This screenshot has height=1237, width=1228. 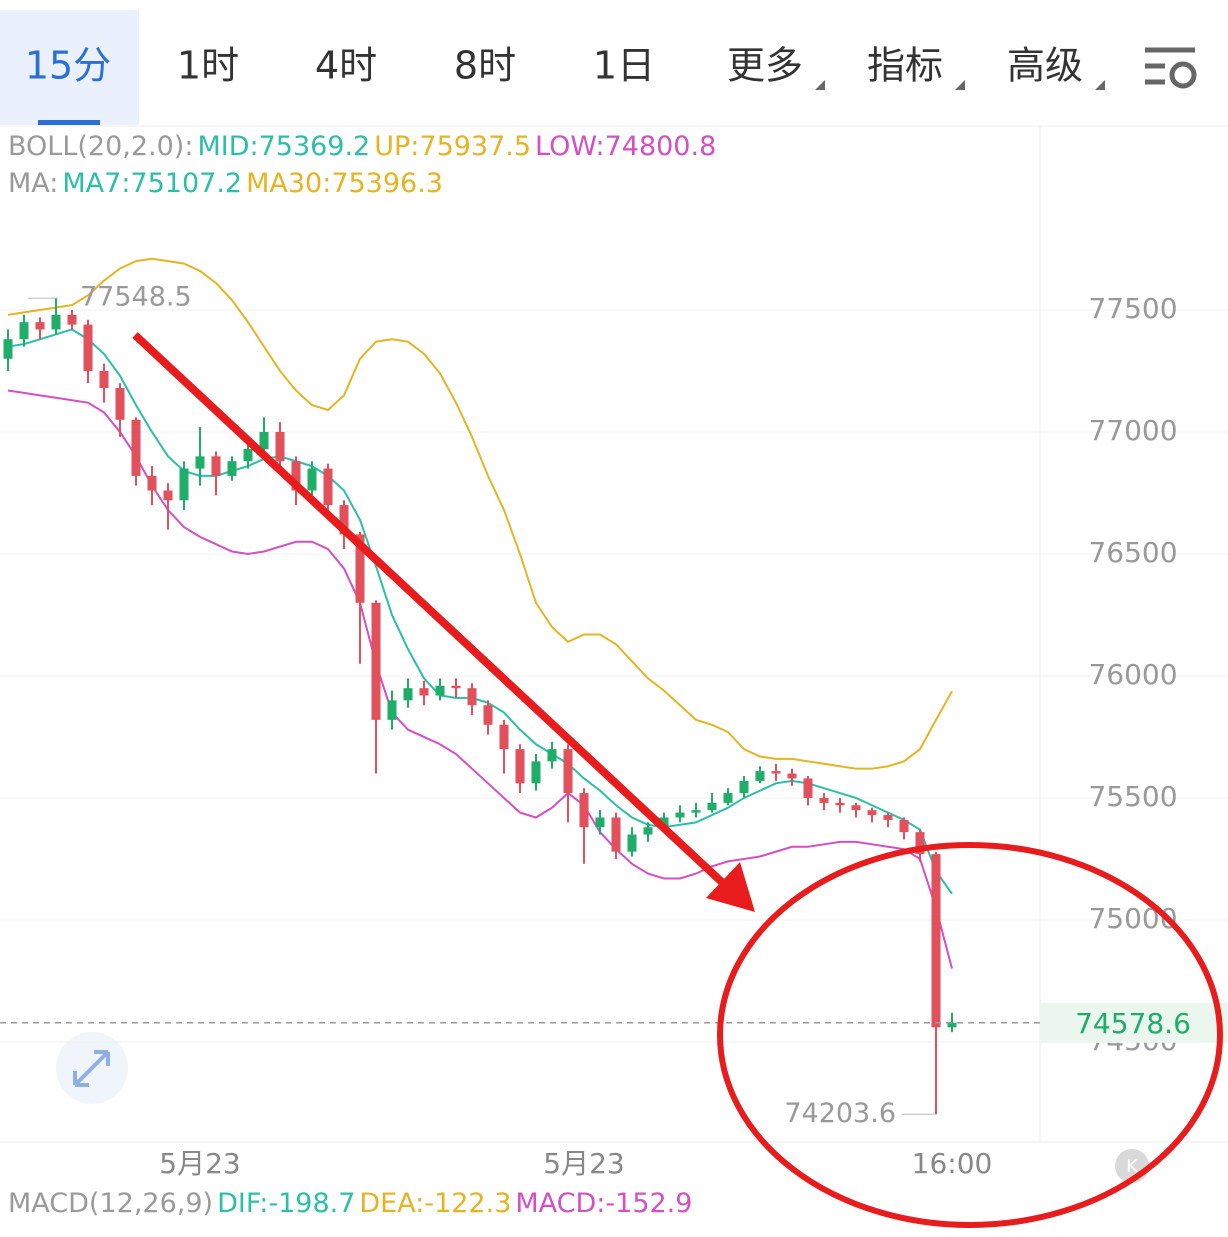 I want to click on y-tick-label: 75500, so click(x=1132, y=796).